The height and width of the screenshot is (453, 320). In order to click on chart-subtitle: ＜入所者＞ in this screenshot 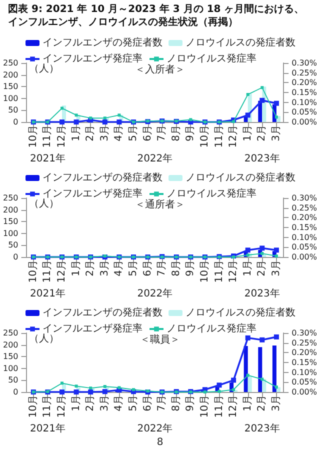, I will do `click(160, 70)`.